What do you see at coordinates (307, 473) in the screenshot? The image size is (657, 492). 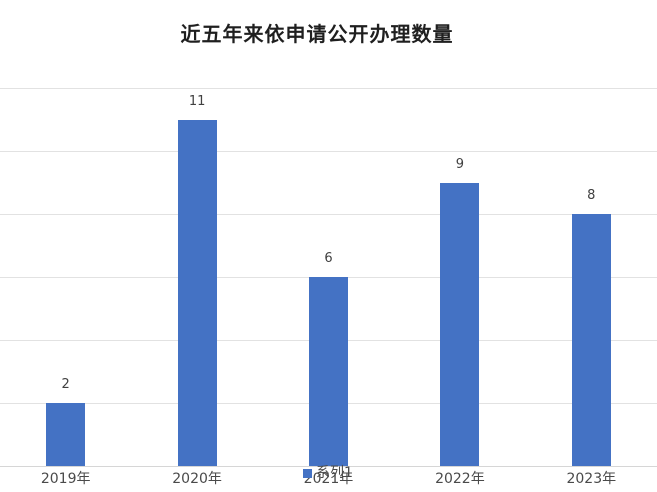 I see `legend-marker` at bounding box center [307, 473].